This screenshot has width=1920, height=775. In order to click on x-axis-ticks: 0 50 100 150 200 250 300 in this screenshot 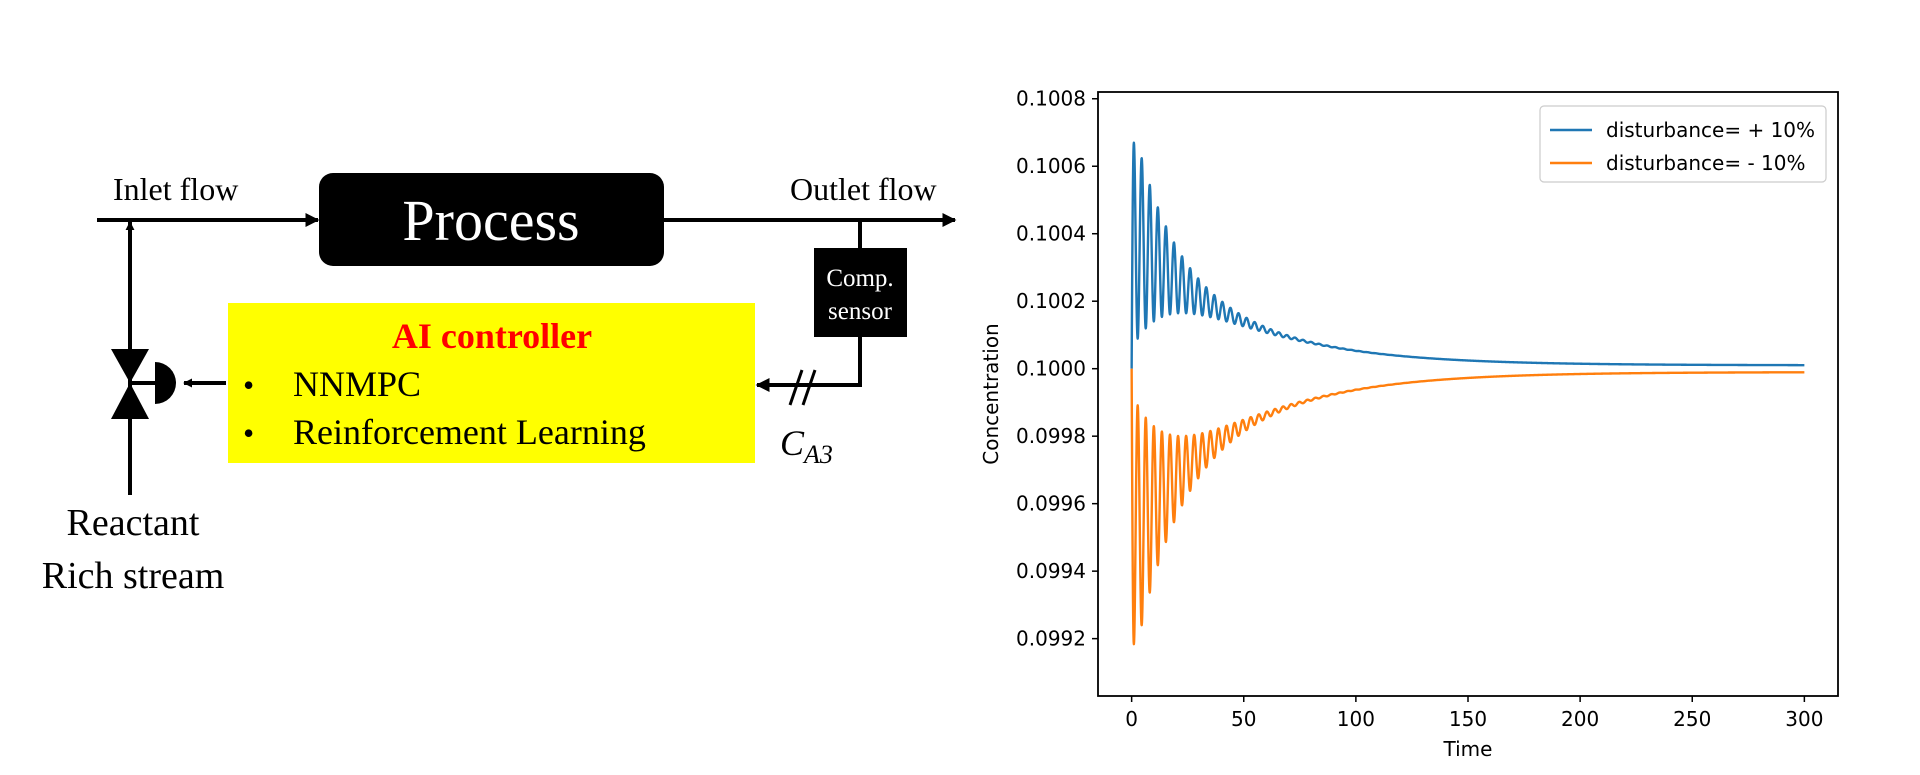, I will do `click(1474, 713)`.